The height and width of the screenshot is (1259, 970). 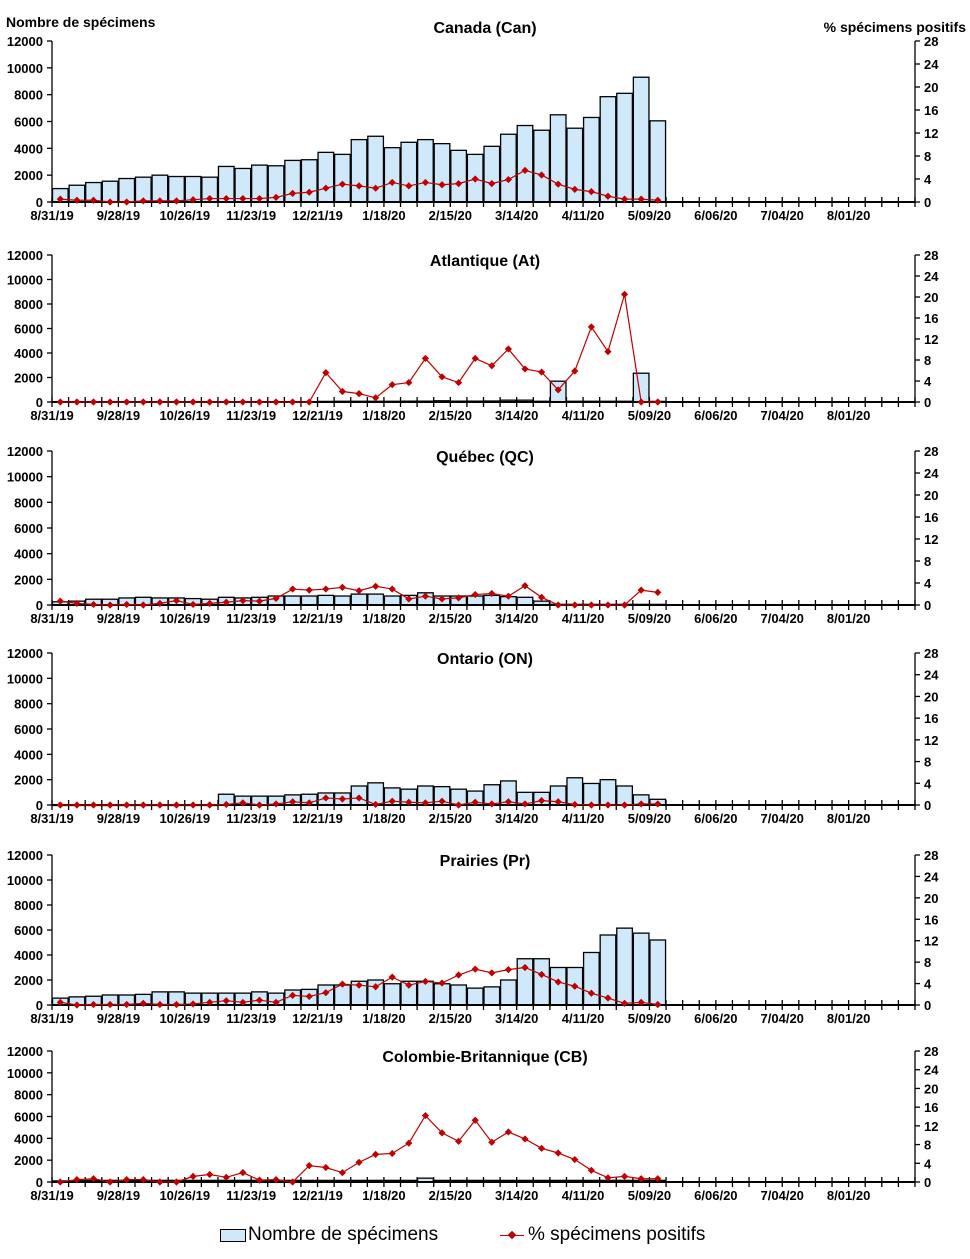 What do you see at coordinates (383, 1018) in the screenshot?
I see `x-tick-label: 1/18/20` at bounding box center [383, 1018].